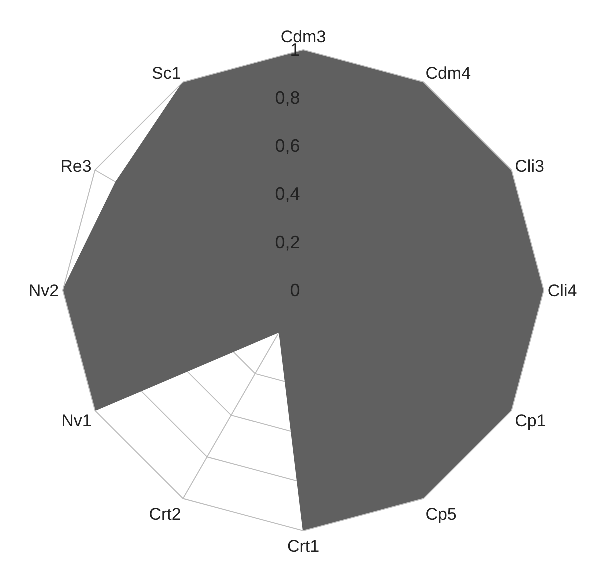  I want to click on spoke-label: Cli3, so click(529, 166).